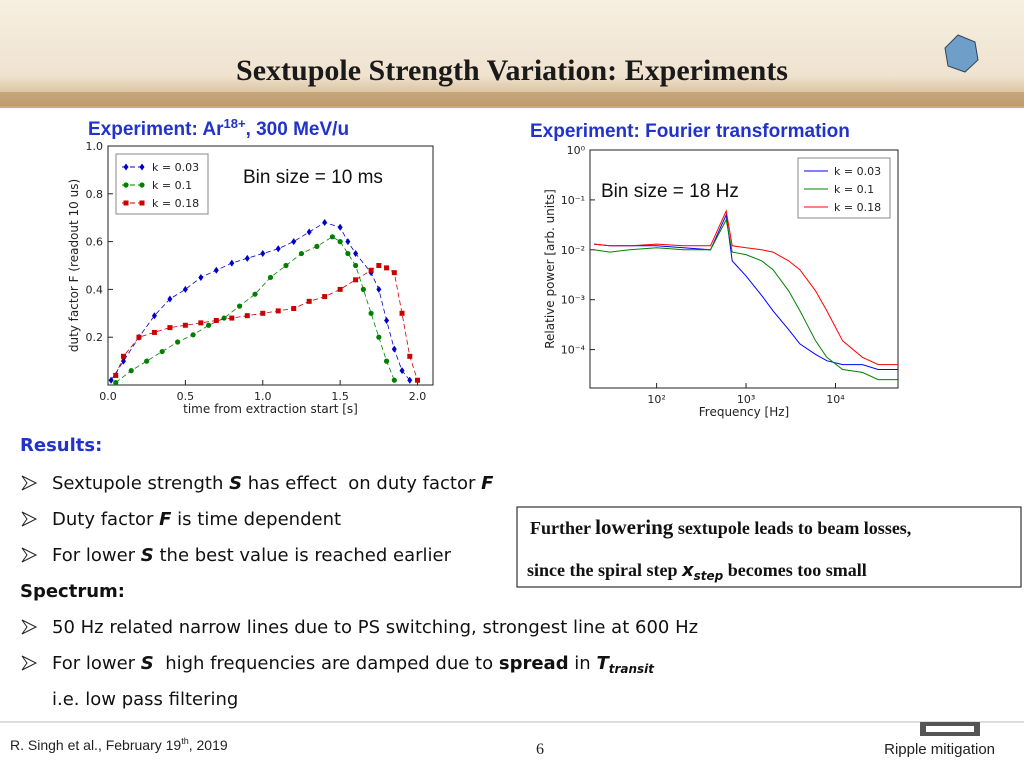  I want to click on text: lowering, so click(634, 527).